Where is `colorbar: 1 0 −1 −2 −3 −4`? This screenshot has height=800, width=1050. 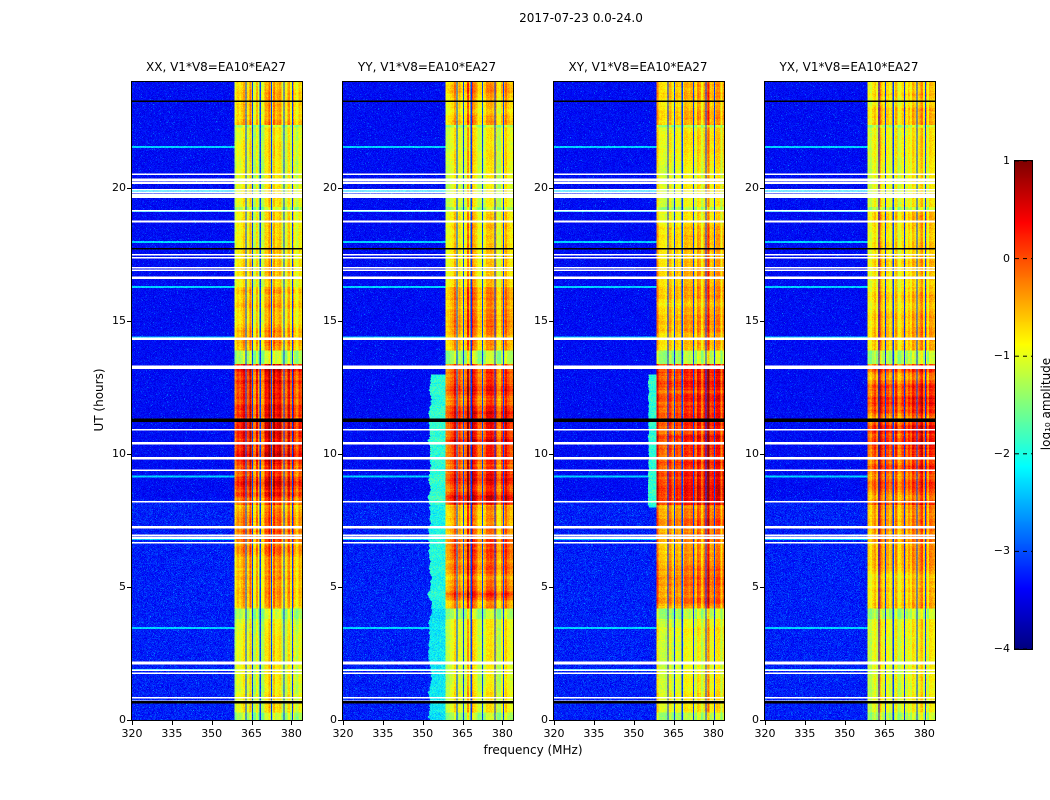 colorbar: 1 0 −1 −2 −3 −4 is located at coordinates (1013, 404).